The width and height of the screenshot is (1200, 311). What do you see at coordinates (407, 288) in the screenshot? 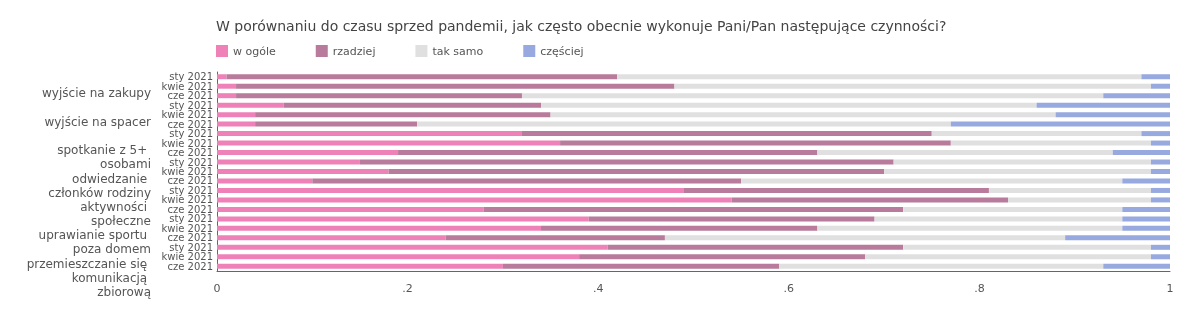
I see `x-tick-label: .2` at bounding box center [407, 288].